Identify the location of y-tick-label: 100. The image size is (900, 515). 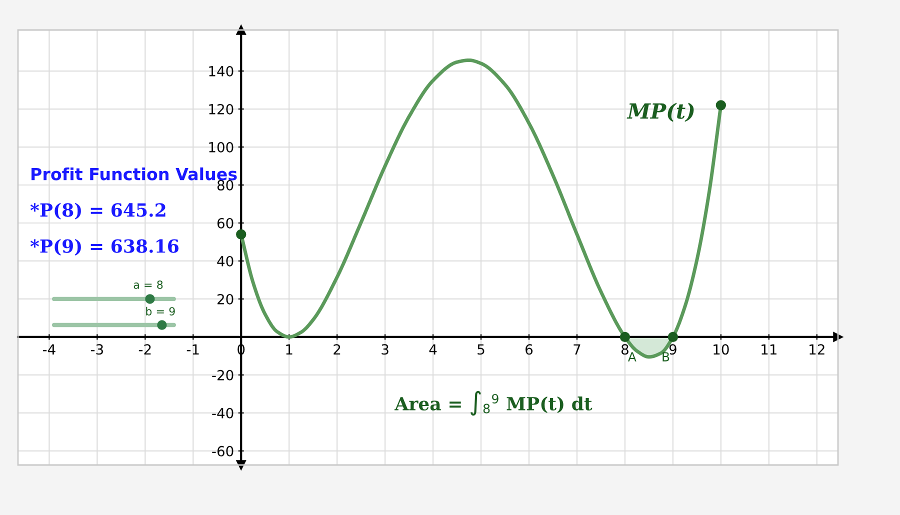
(221, 147).